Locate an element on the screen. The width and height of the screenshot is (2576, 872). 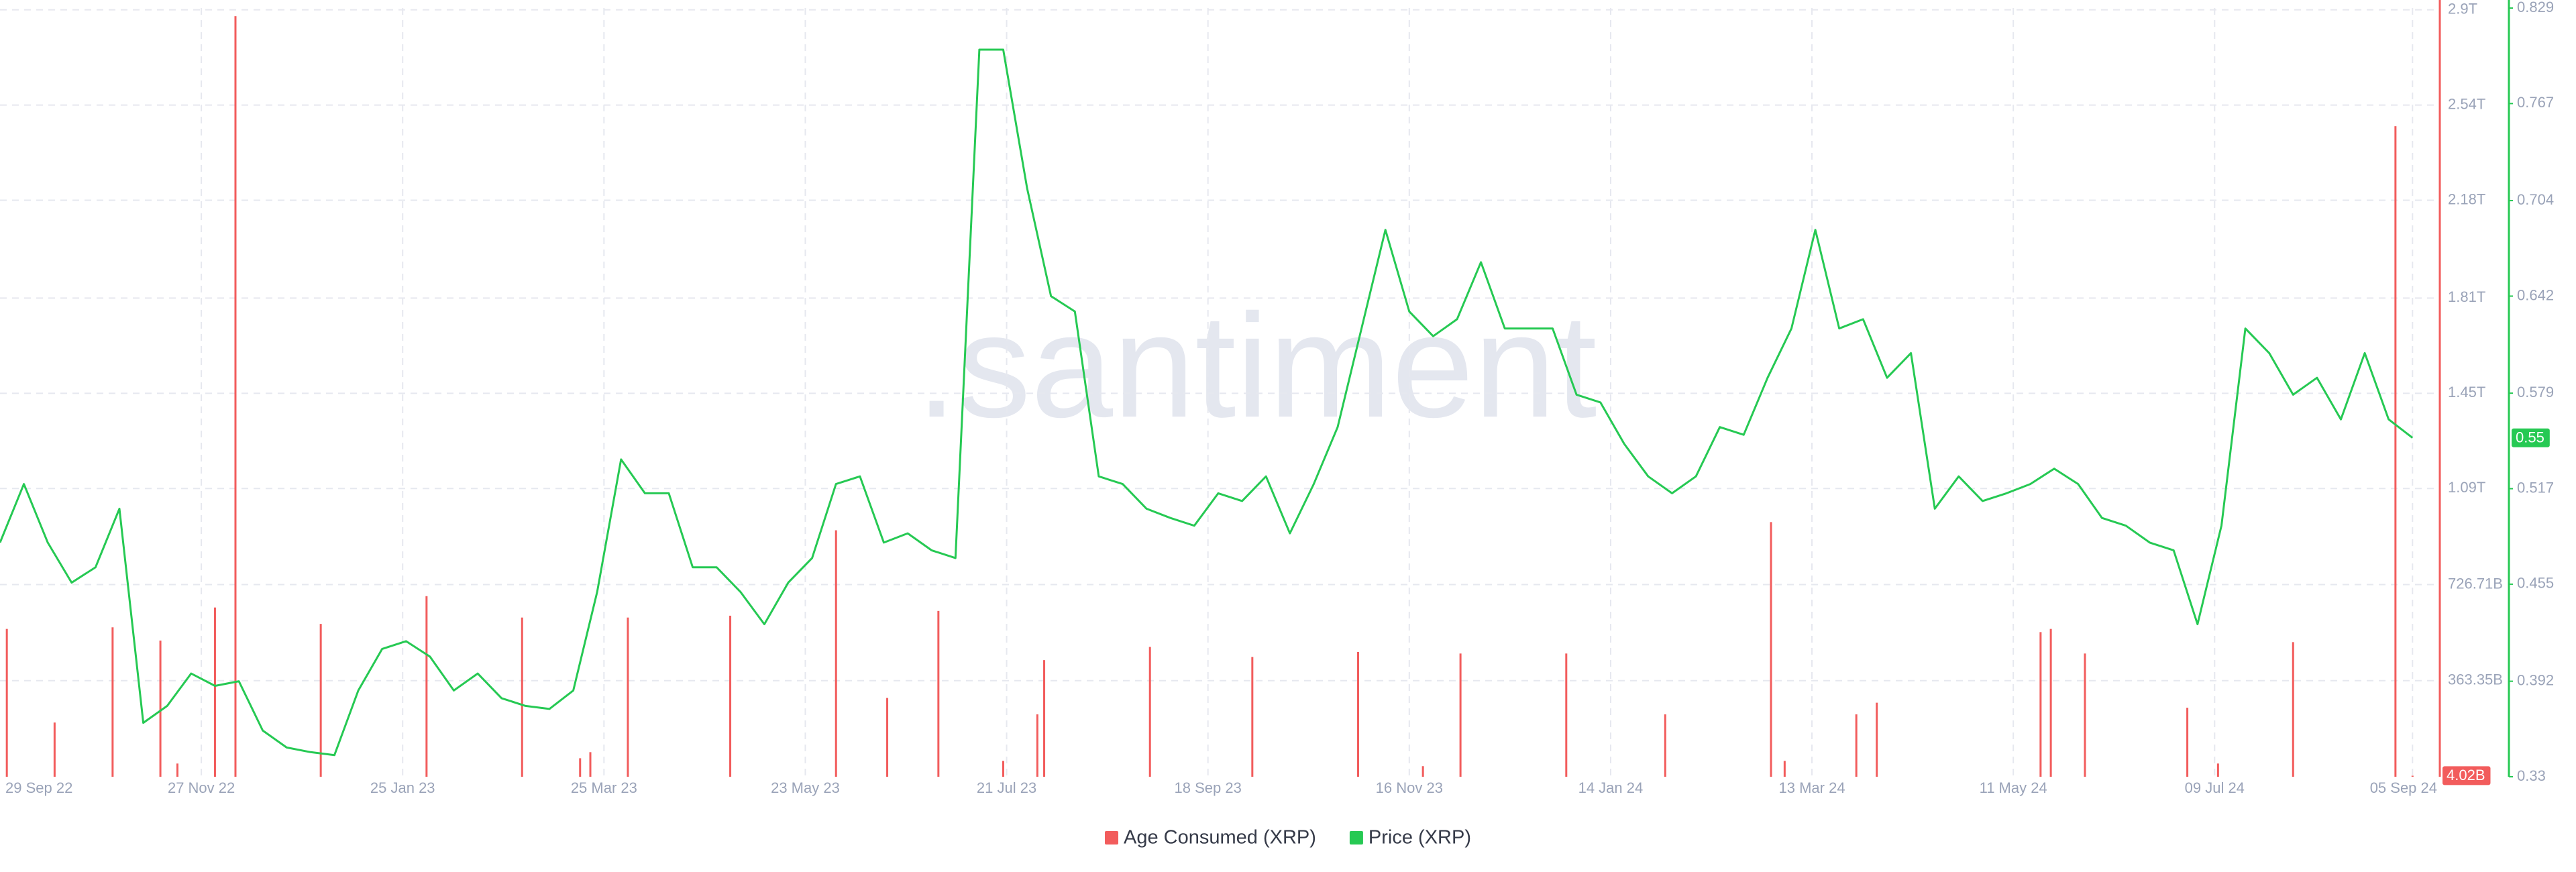
y2-tick-label: 0.579 is located at coordinates (2535, 392).